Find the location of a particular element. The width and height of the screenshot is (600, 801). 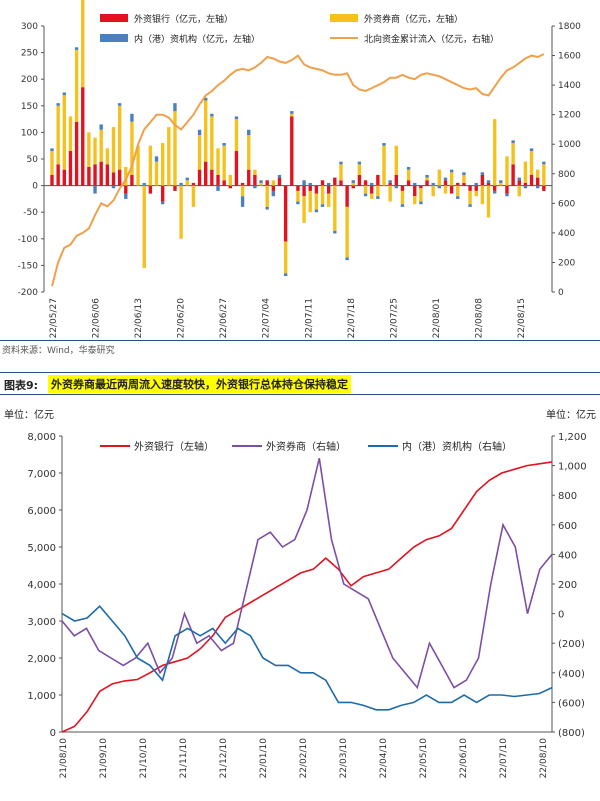

right-tick-label: (800) is located at coordinates (571, 733).